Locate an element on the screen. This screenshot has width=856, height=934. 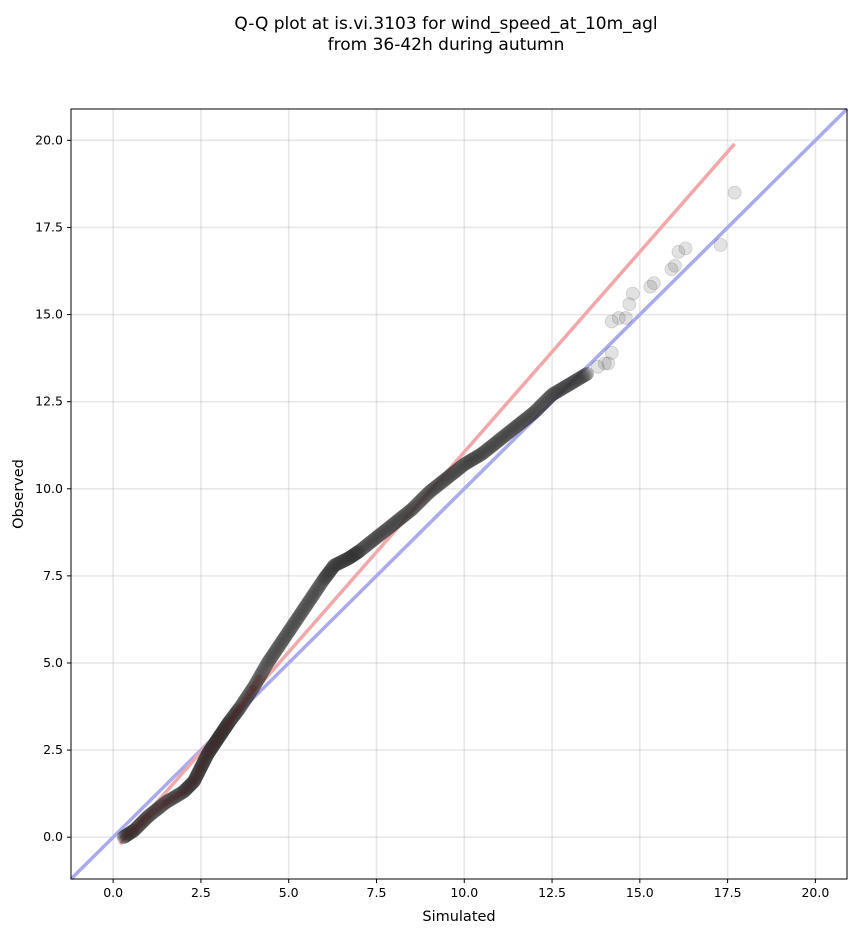
y-tick-label: 7.5 is located at coordinates (53, 575).